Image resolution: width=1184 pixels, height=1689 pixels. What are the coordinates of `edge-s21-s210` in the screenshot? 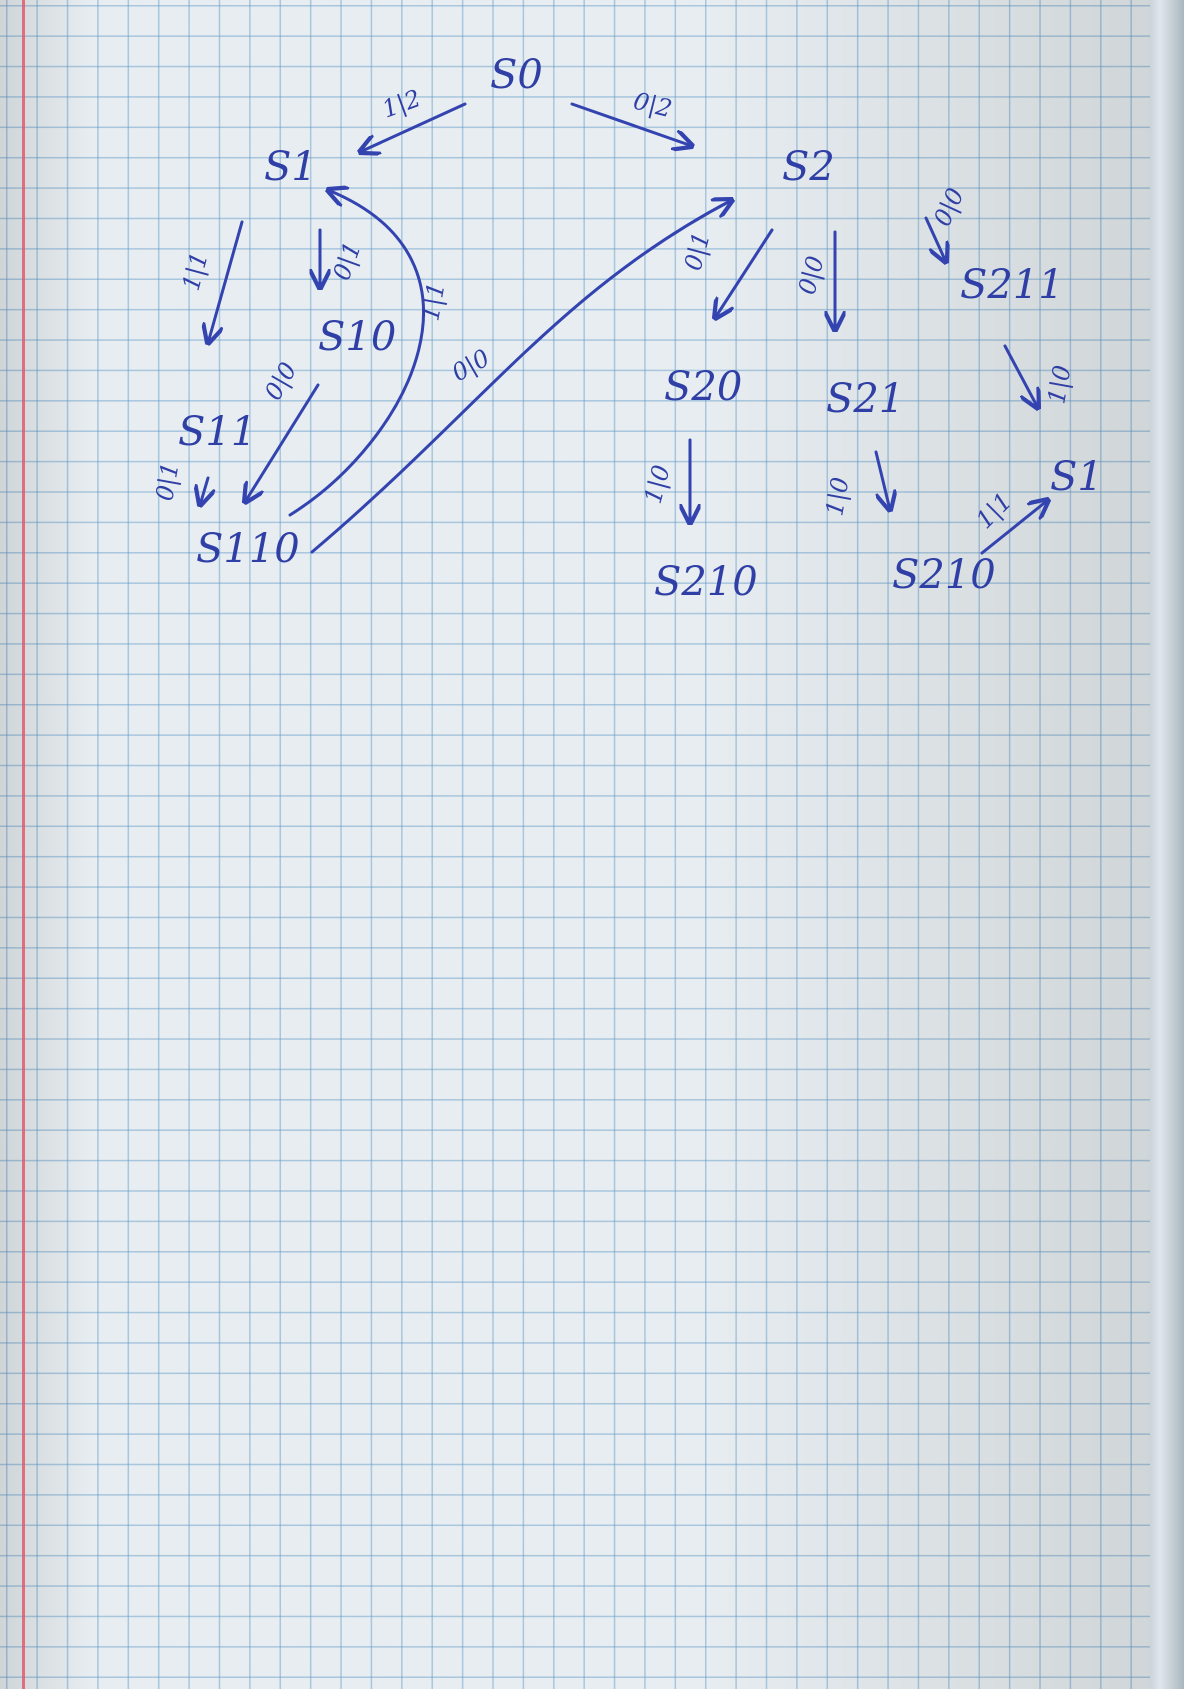 It's located at (882, 480).